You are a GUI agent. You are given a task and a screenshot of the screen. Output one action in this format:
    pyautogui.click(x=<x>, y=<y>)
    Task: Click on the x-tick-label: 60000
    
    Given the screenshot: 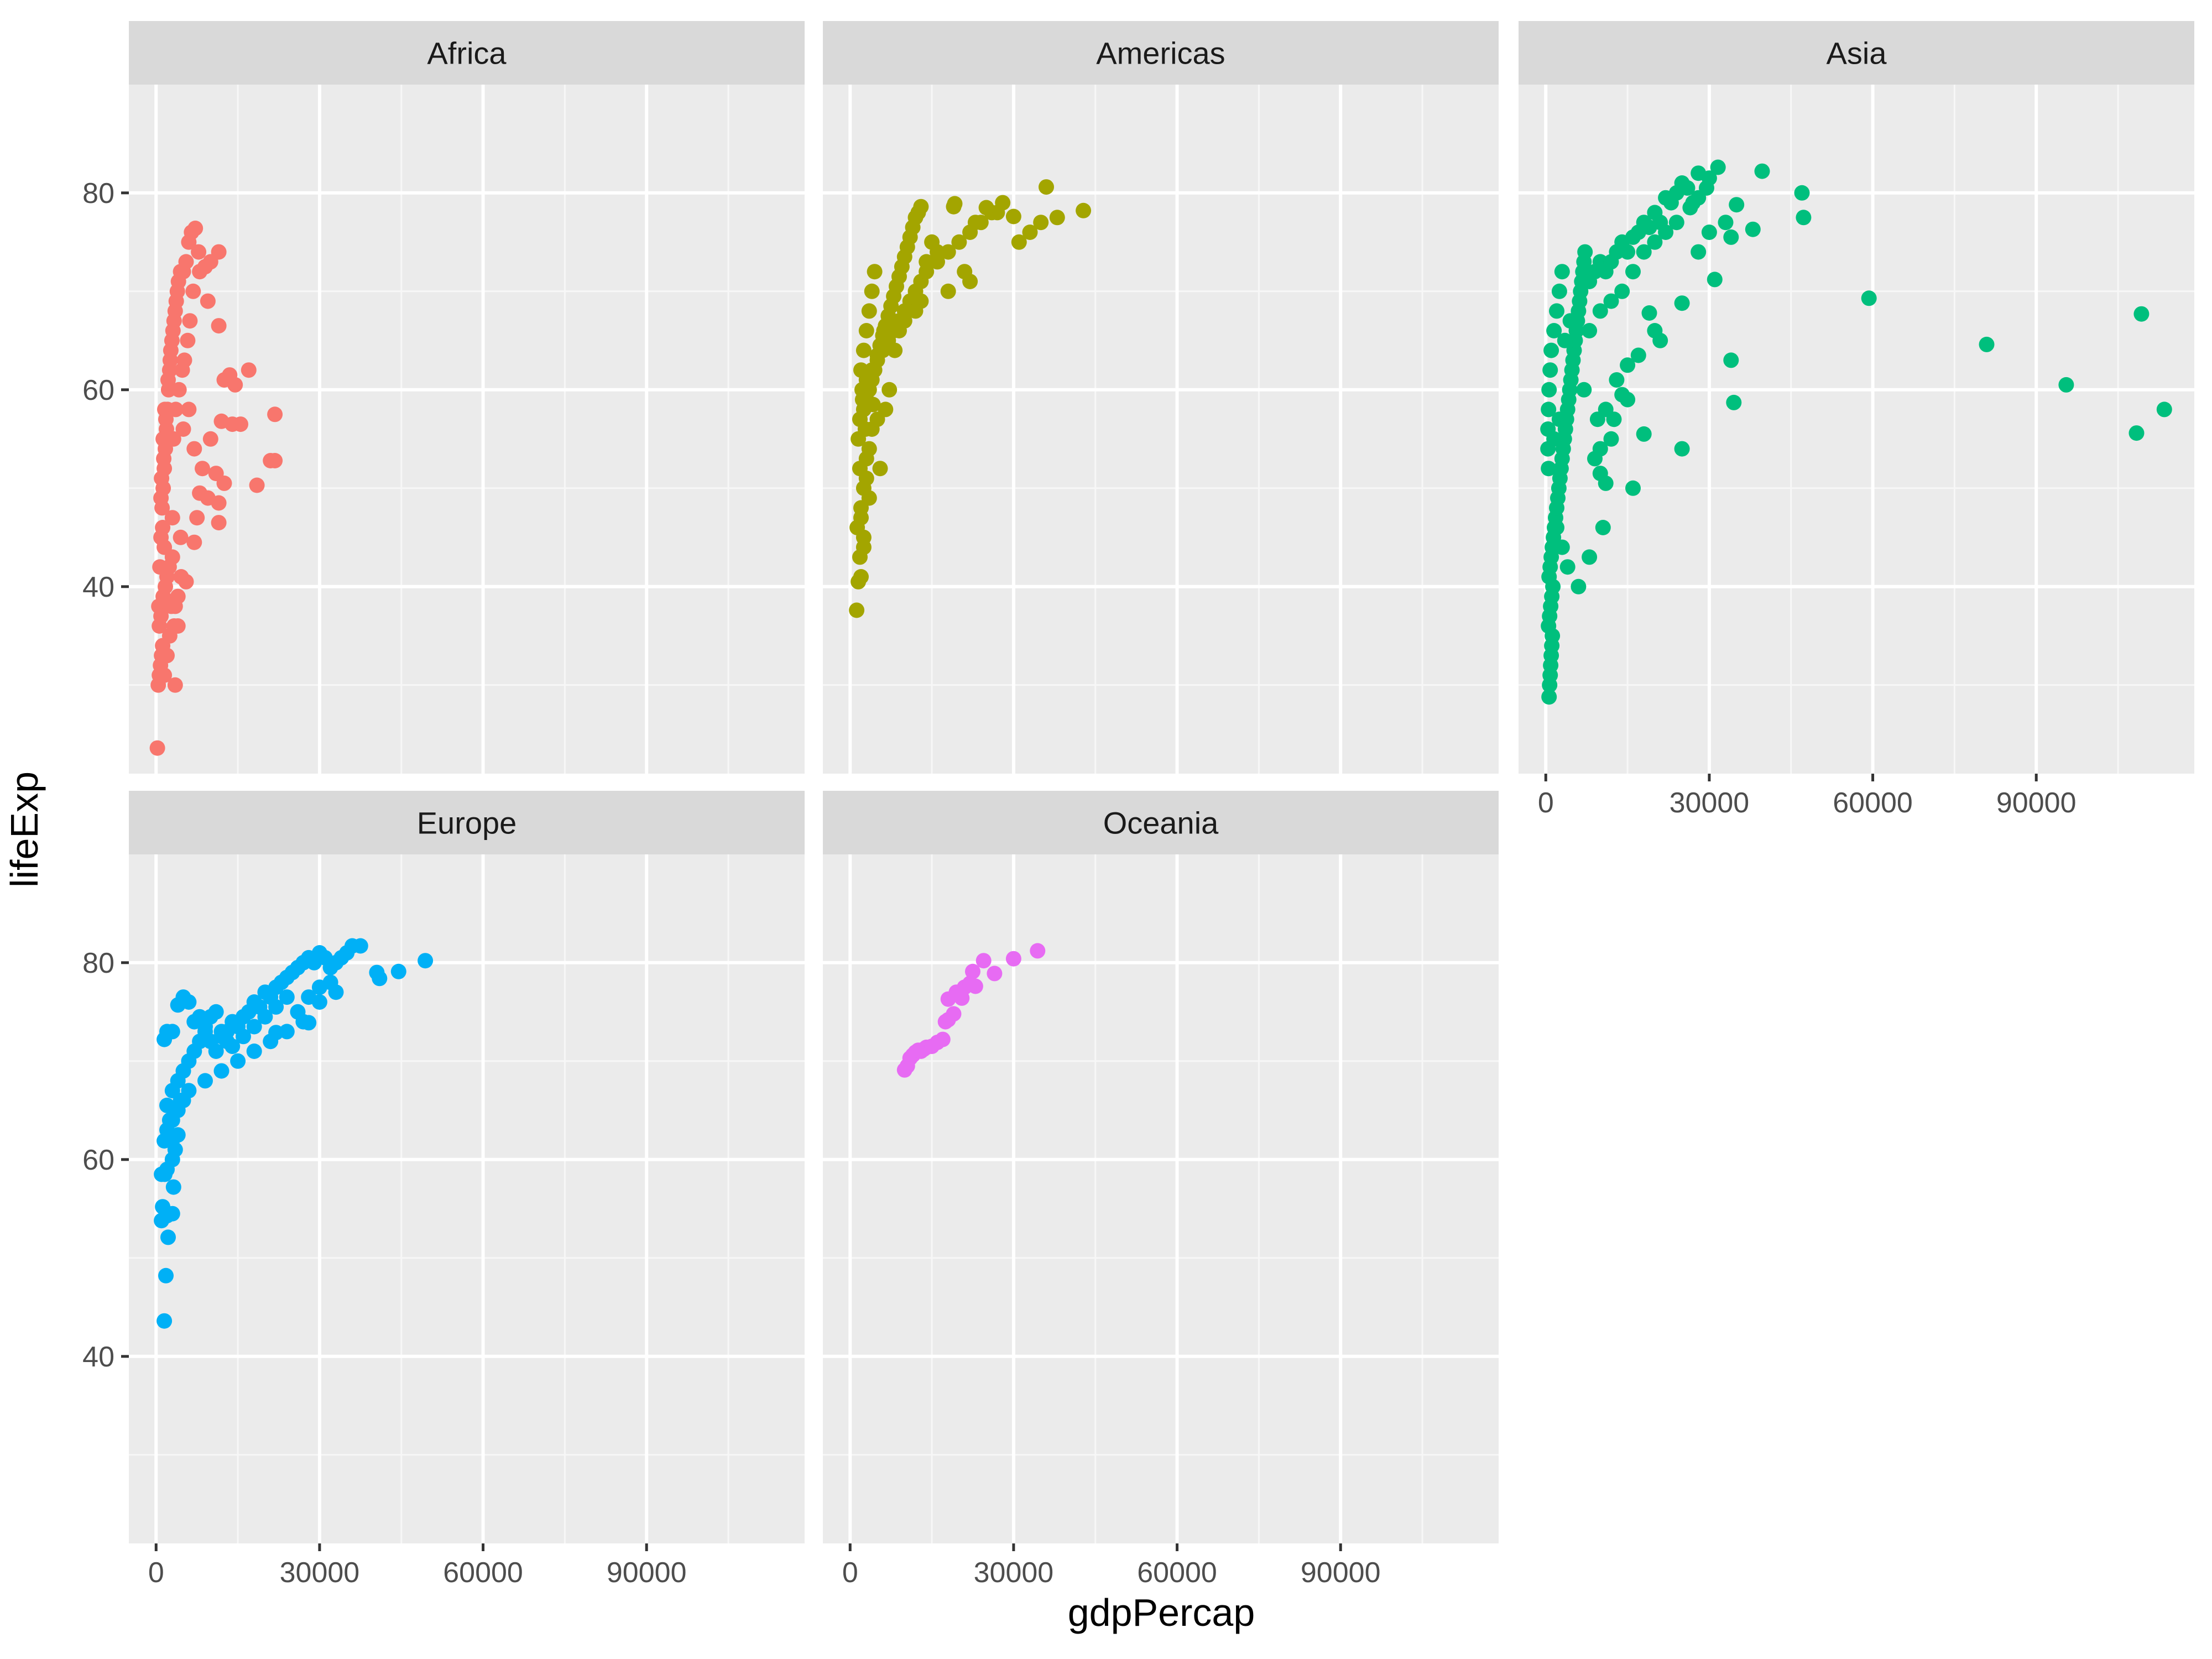 What is the action you would take?
    pyautogui.click(x=483, y=1573)
    